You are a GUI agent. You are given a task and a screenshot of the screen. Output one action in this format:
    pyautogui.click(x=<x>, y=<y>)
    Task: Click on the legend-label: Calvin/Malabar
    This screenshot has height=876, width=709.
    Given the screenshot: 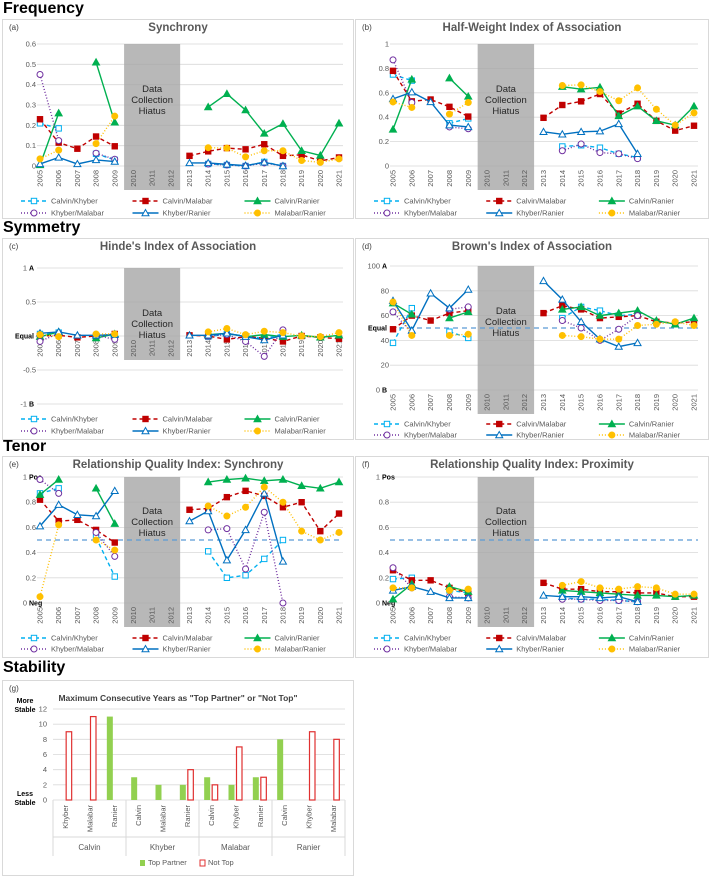 What is the action you would take?
    pyautogui.click(x=188, y=419)
    